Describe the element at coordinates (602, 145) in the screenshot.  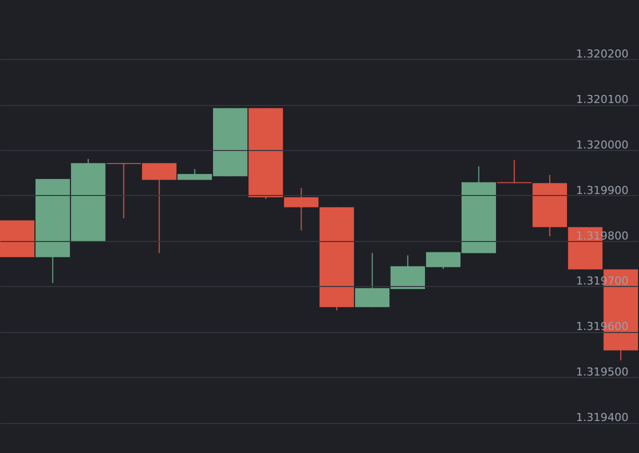
I see `y-tick-label: 1.320000` at that location.